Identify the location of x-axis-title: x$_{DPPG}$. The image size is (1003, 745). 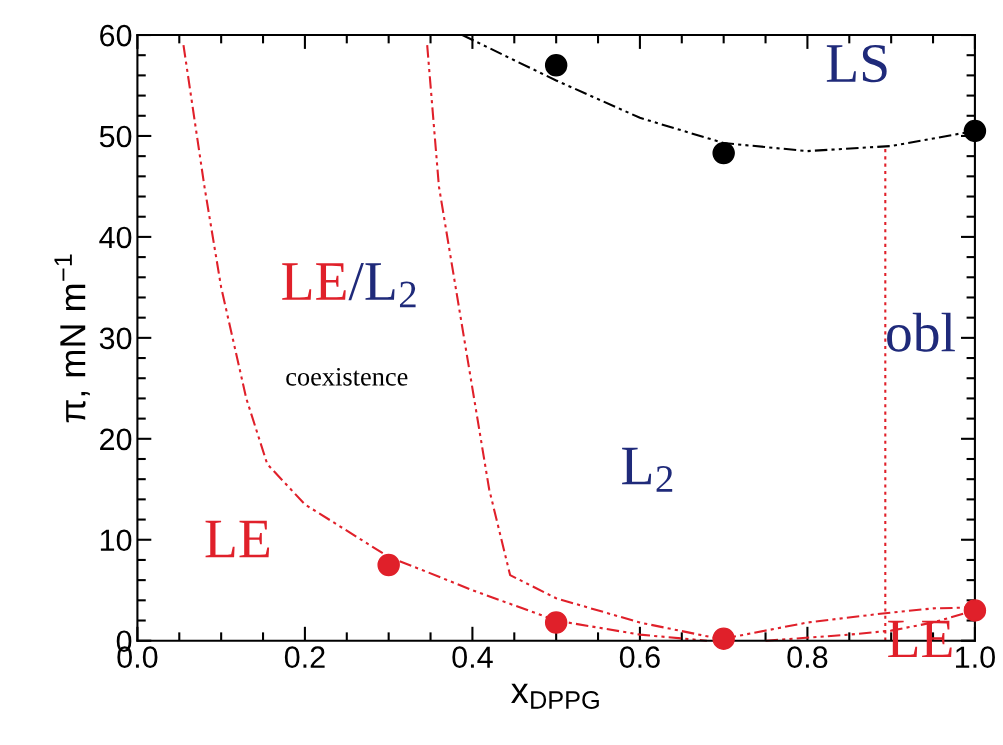
(555, 696).